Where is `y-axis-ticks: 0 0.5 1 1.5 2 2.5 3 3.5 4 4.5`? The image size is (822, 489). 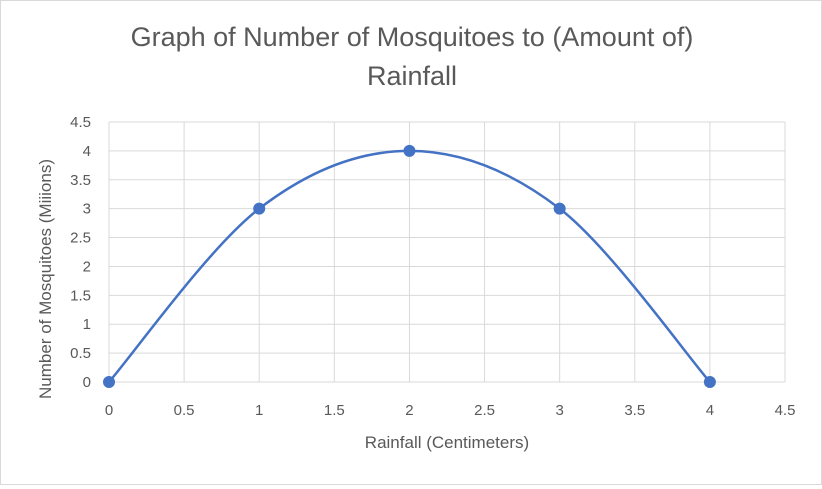
y-axis-ticks: 0 0.5 1 1.5 2 2.5 3 3.5 4 4.5 is located at coordinates (80, 252).